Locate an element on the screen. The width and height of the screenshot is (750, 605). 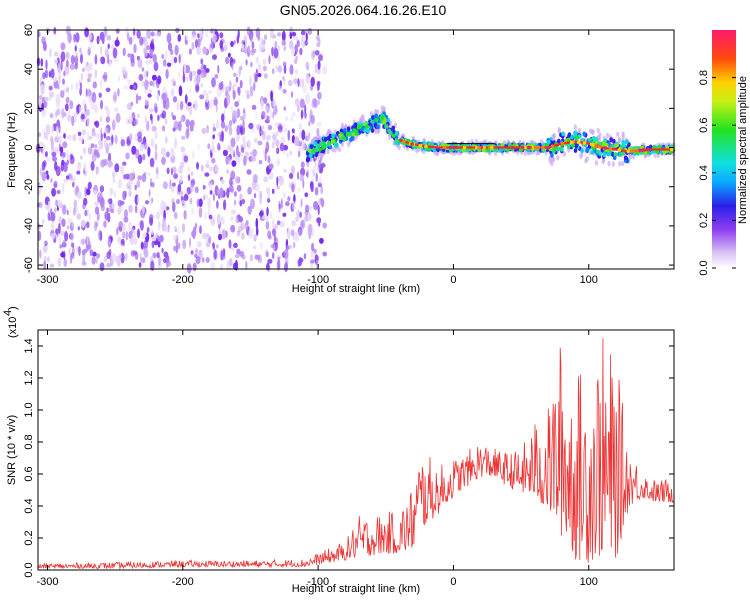
snr-x-tick-label: 100 is located at coordinates (589, 582).